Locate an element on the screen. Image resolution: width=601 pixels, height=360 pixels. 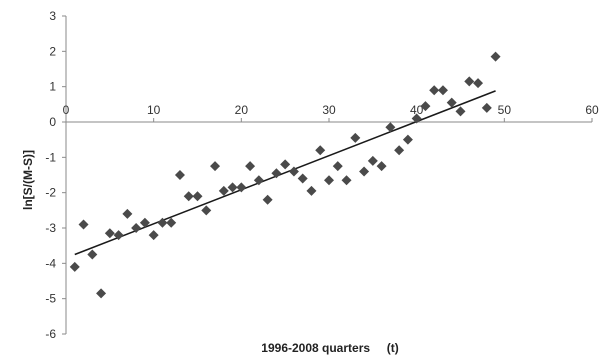
x-tick-label: 0 is located at coordinates (66, 110).